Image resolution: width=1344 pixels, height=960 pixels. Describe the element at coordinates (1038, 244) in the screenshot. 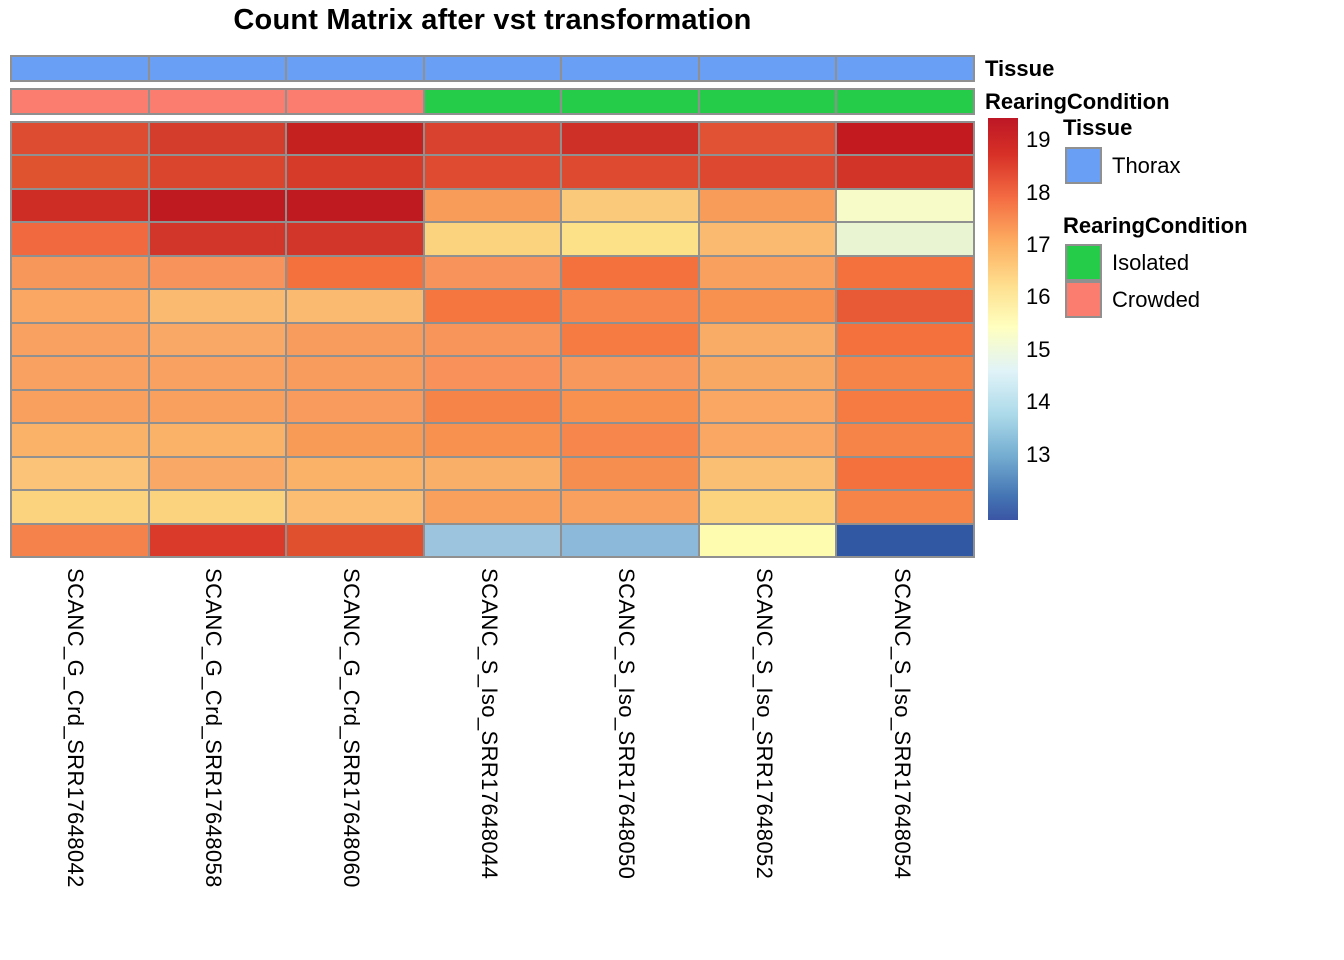

I see `colorbar-tick: 17` at that location.